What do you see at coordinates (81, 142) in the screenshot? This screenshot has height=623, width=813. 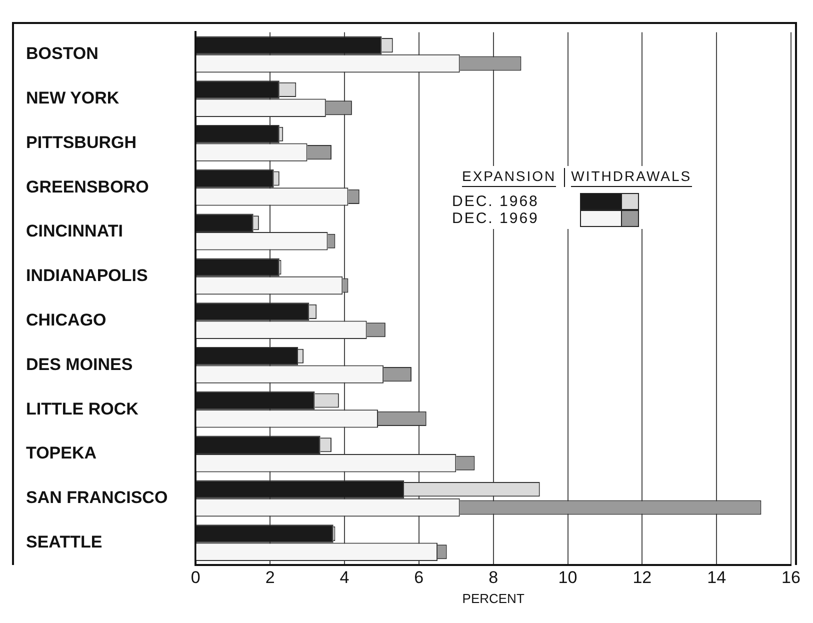 I see `y-tick-label: PITTSBURGH` at bounding box center [81, 142].